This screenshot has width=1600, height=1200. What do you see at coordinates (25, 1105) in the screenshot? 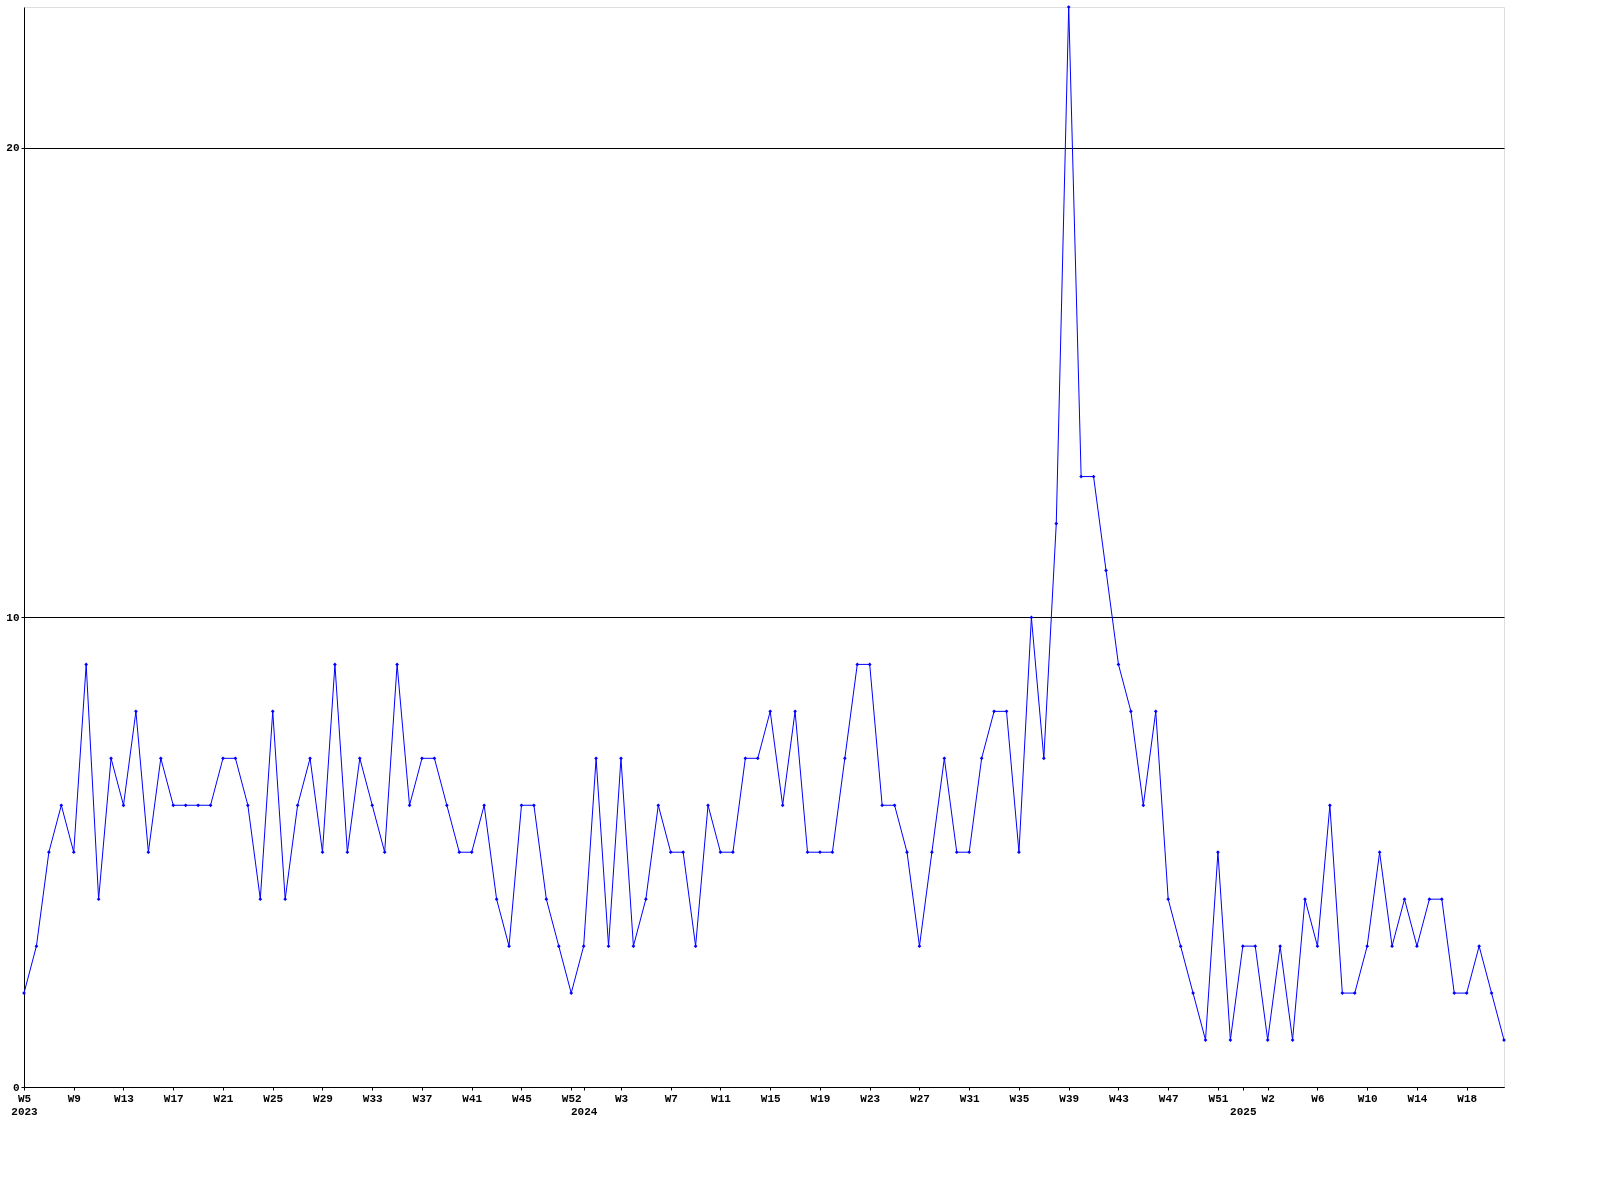
I see `x-tick-label: W5 2023` at bounding box center [25, 1105].